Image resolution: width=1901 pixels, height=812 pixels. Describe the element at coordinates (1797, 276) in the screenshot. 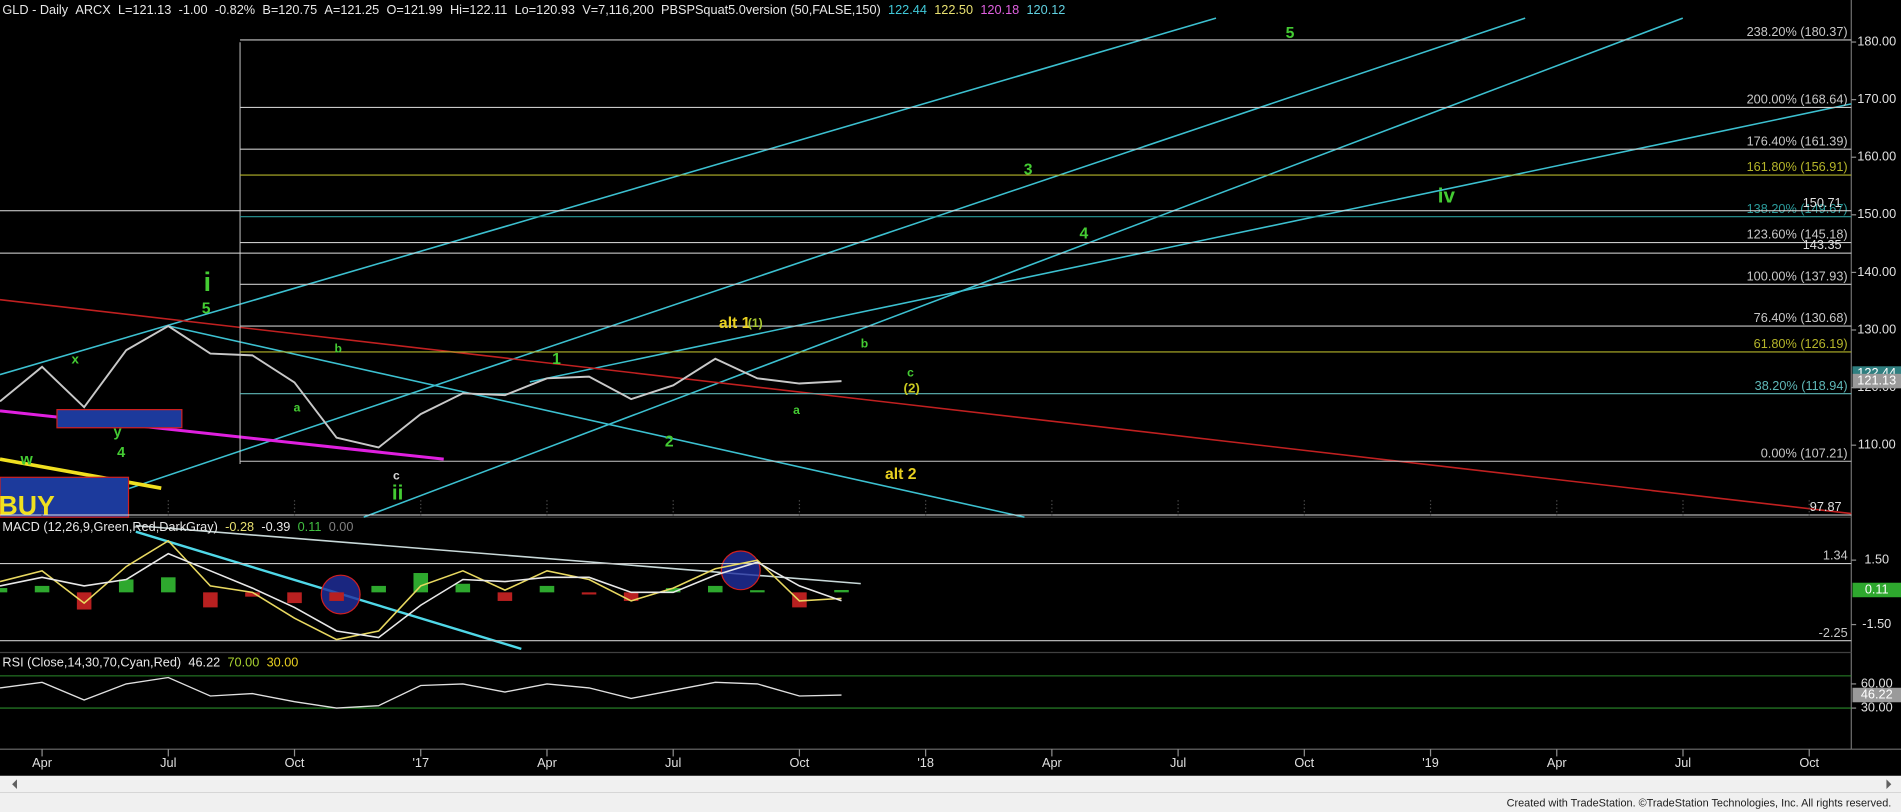

I see `level-label: 100.00% (137.93)` at that location.